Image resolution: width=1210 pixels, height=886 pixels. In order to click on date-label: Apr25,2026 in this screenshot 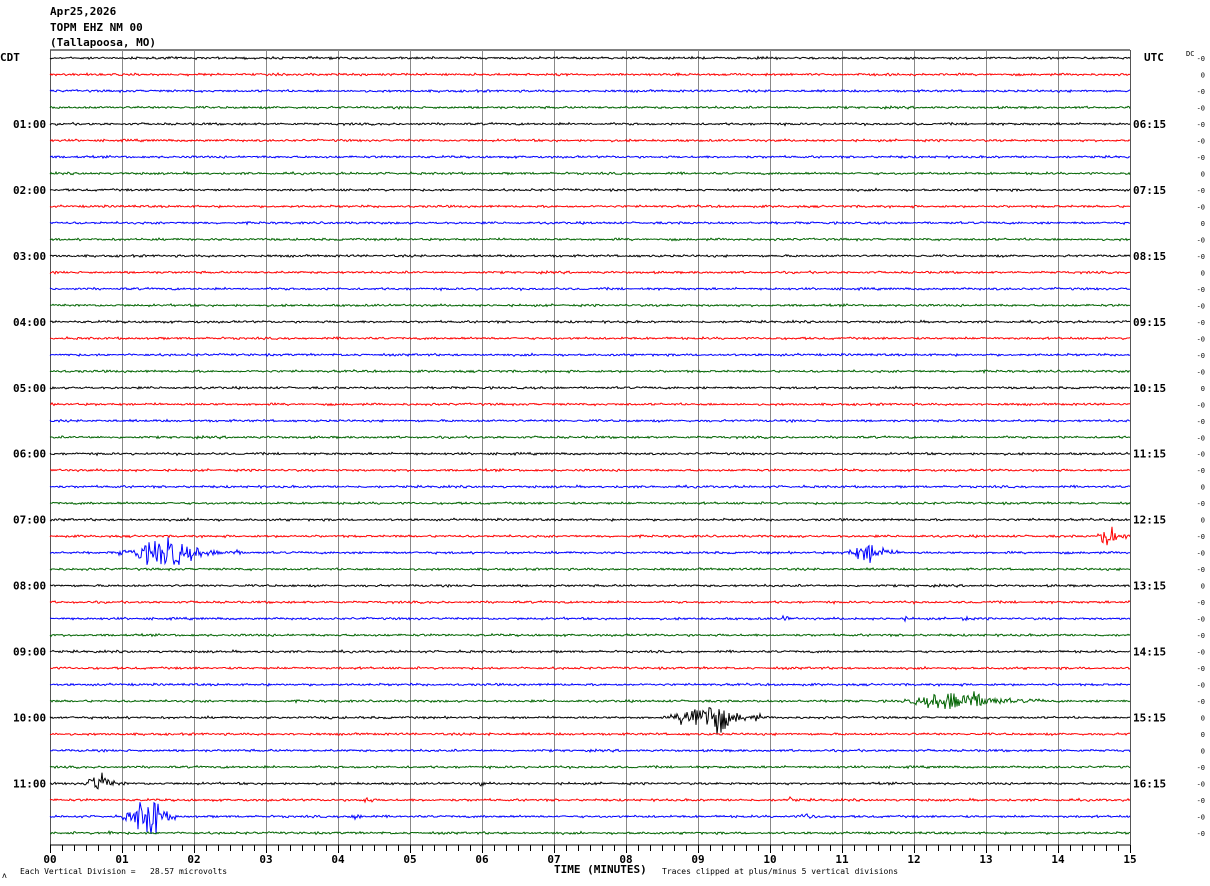, I will do `click(83, 11)`.